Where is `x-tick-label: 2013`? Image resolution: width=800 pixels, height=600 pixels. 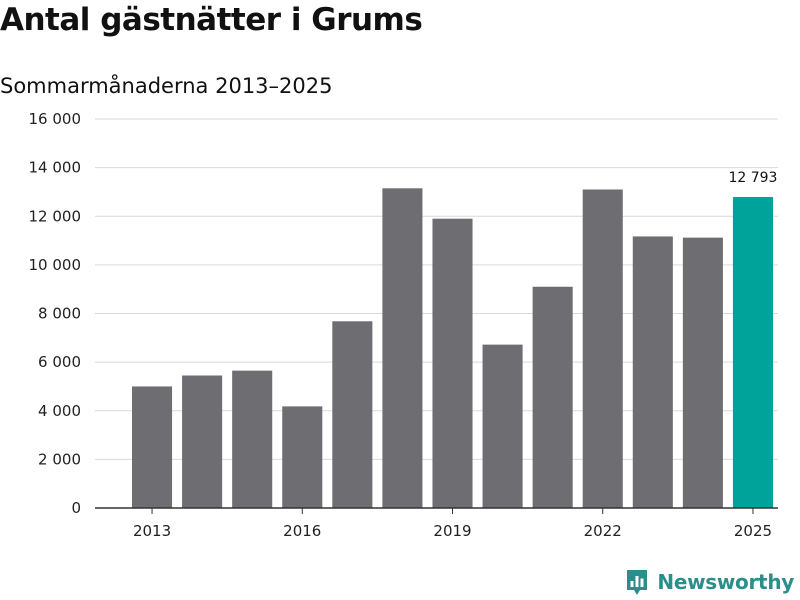
x-tick-label: 2013 is located at coordinates (152, 531).